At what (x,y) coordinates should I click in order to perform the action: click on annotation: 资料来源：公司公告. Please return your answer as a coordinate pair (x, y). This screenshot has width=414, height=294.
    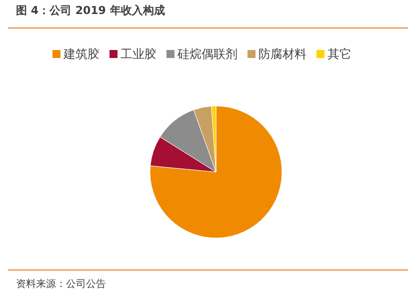
    Looking at the image, I should click on (61, 284).